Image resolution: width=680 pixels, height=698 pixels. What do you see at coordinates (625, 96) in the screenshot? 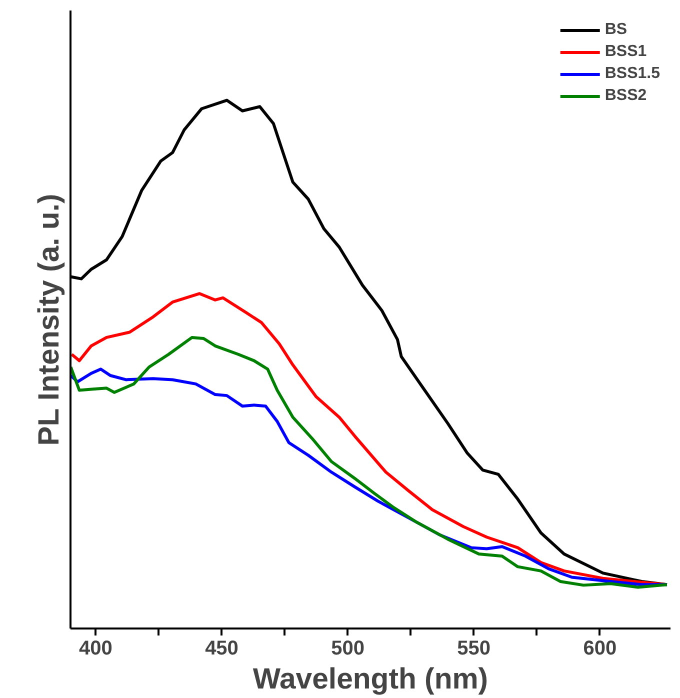
I see `legend-label: BSS2` at bounding box center [625, 96].